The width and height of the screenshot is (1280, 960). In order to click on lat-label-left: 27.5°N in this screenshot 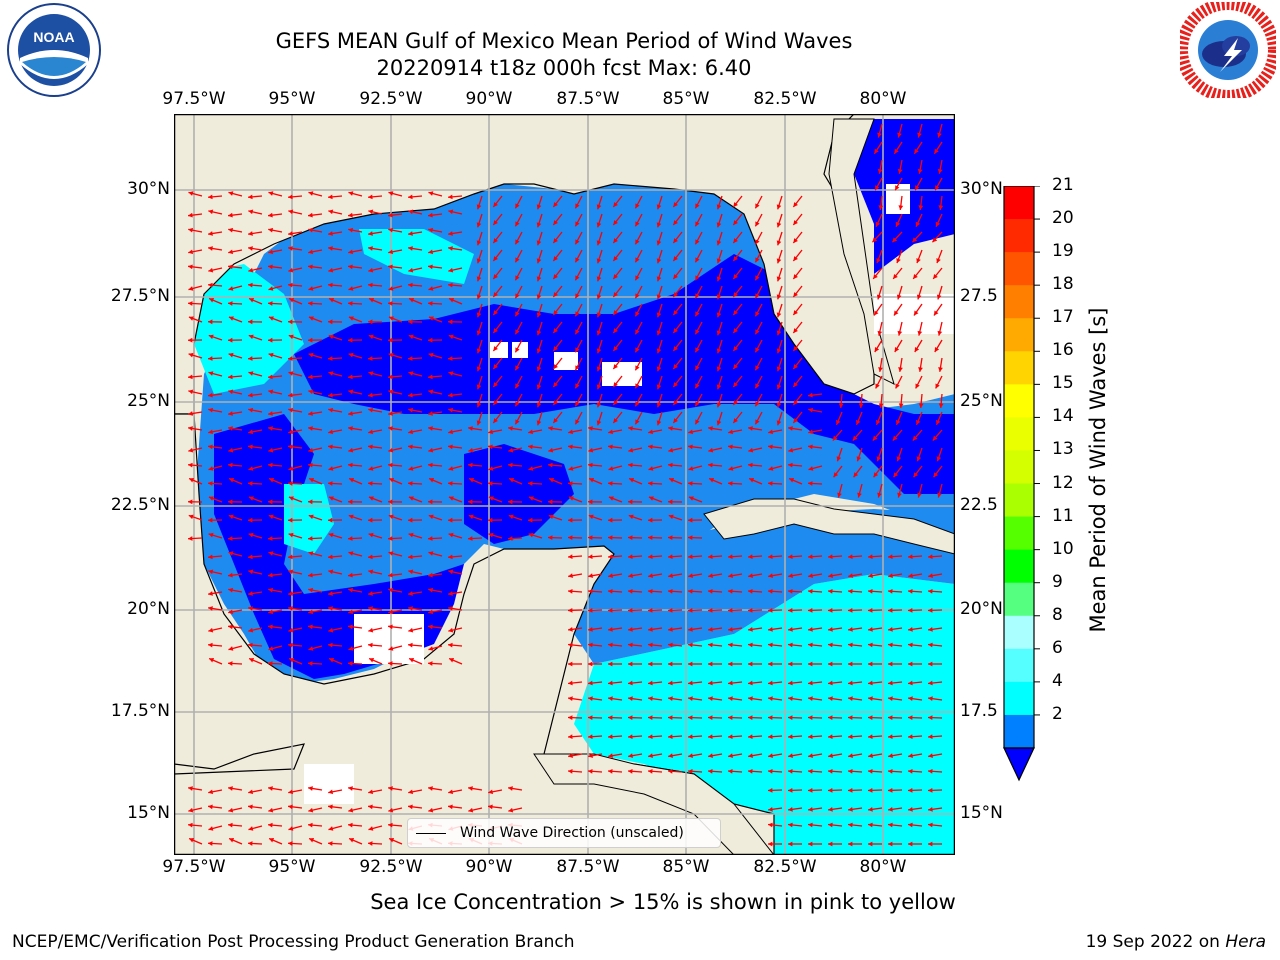, I will do `click(140, 296)`.